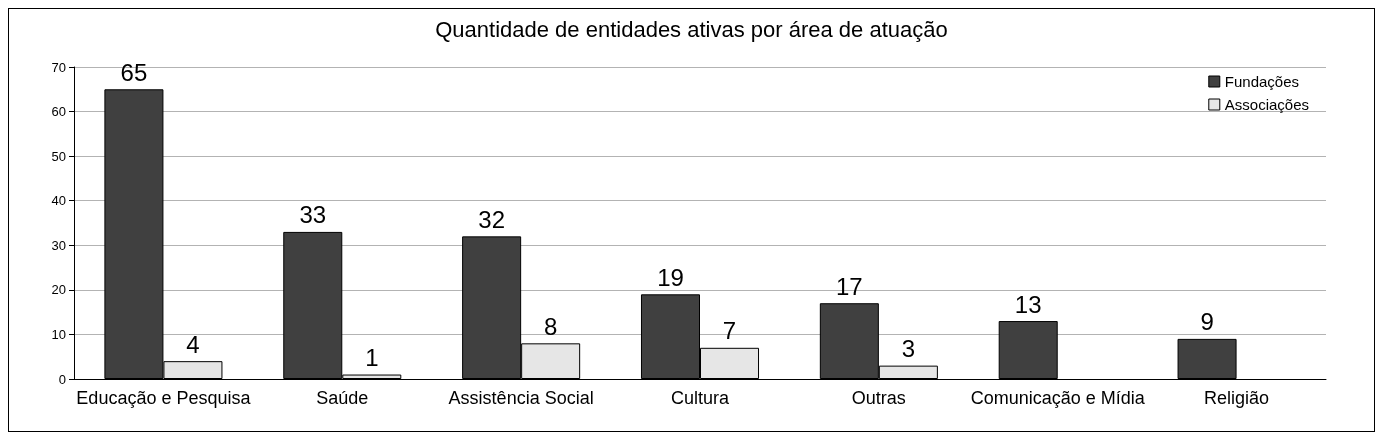 The image size is (1383, 440). I want to click on x-tick-label: Outras, so click(878, 398).